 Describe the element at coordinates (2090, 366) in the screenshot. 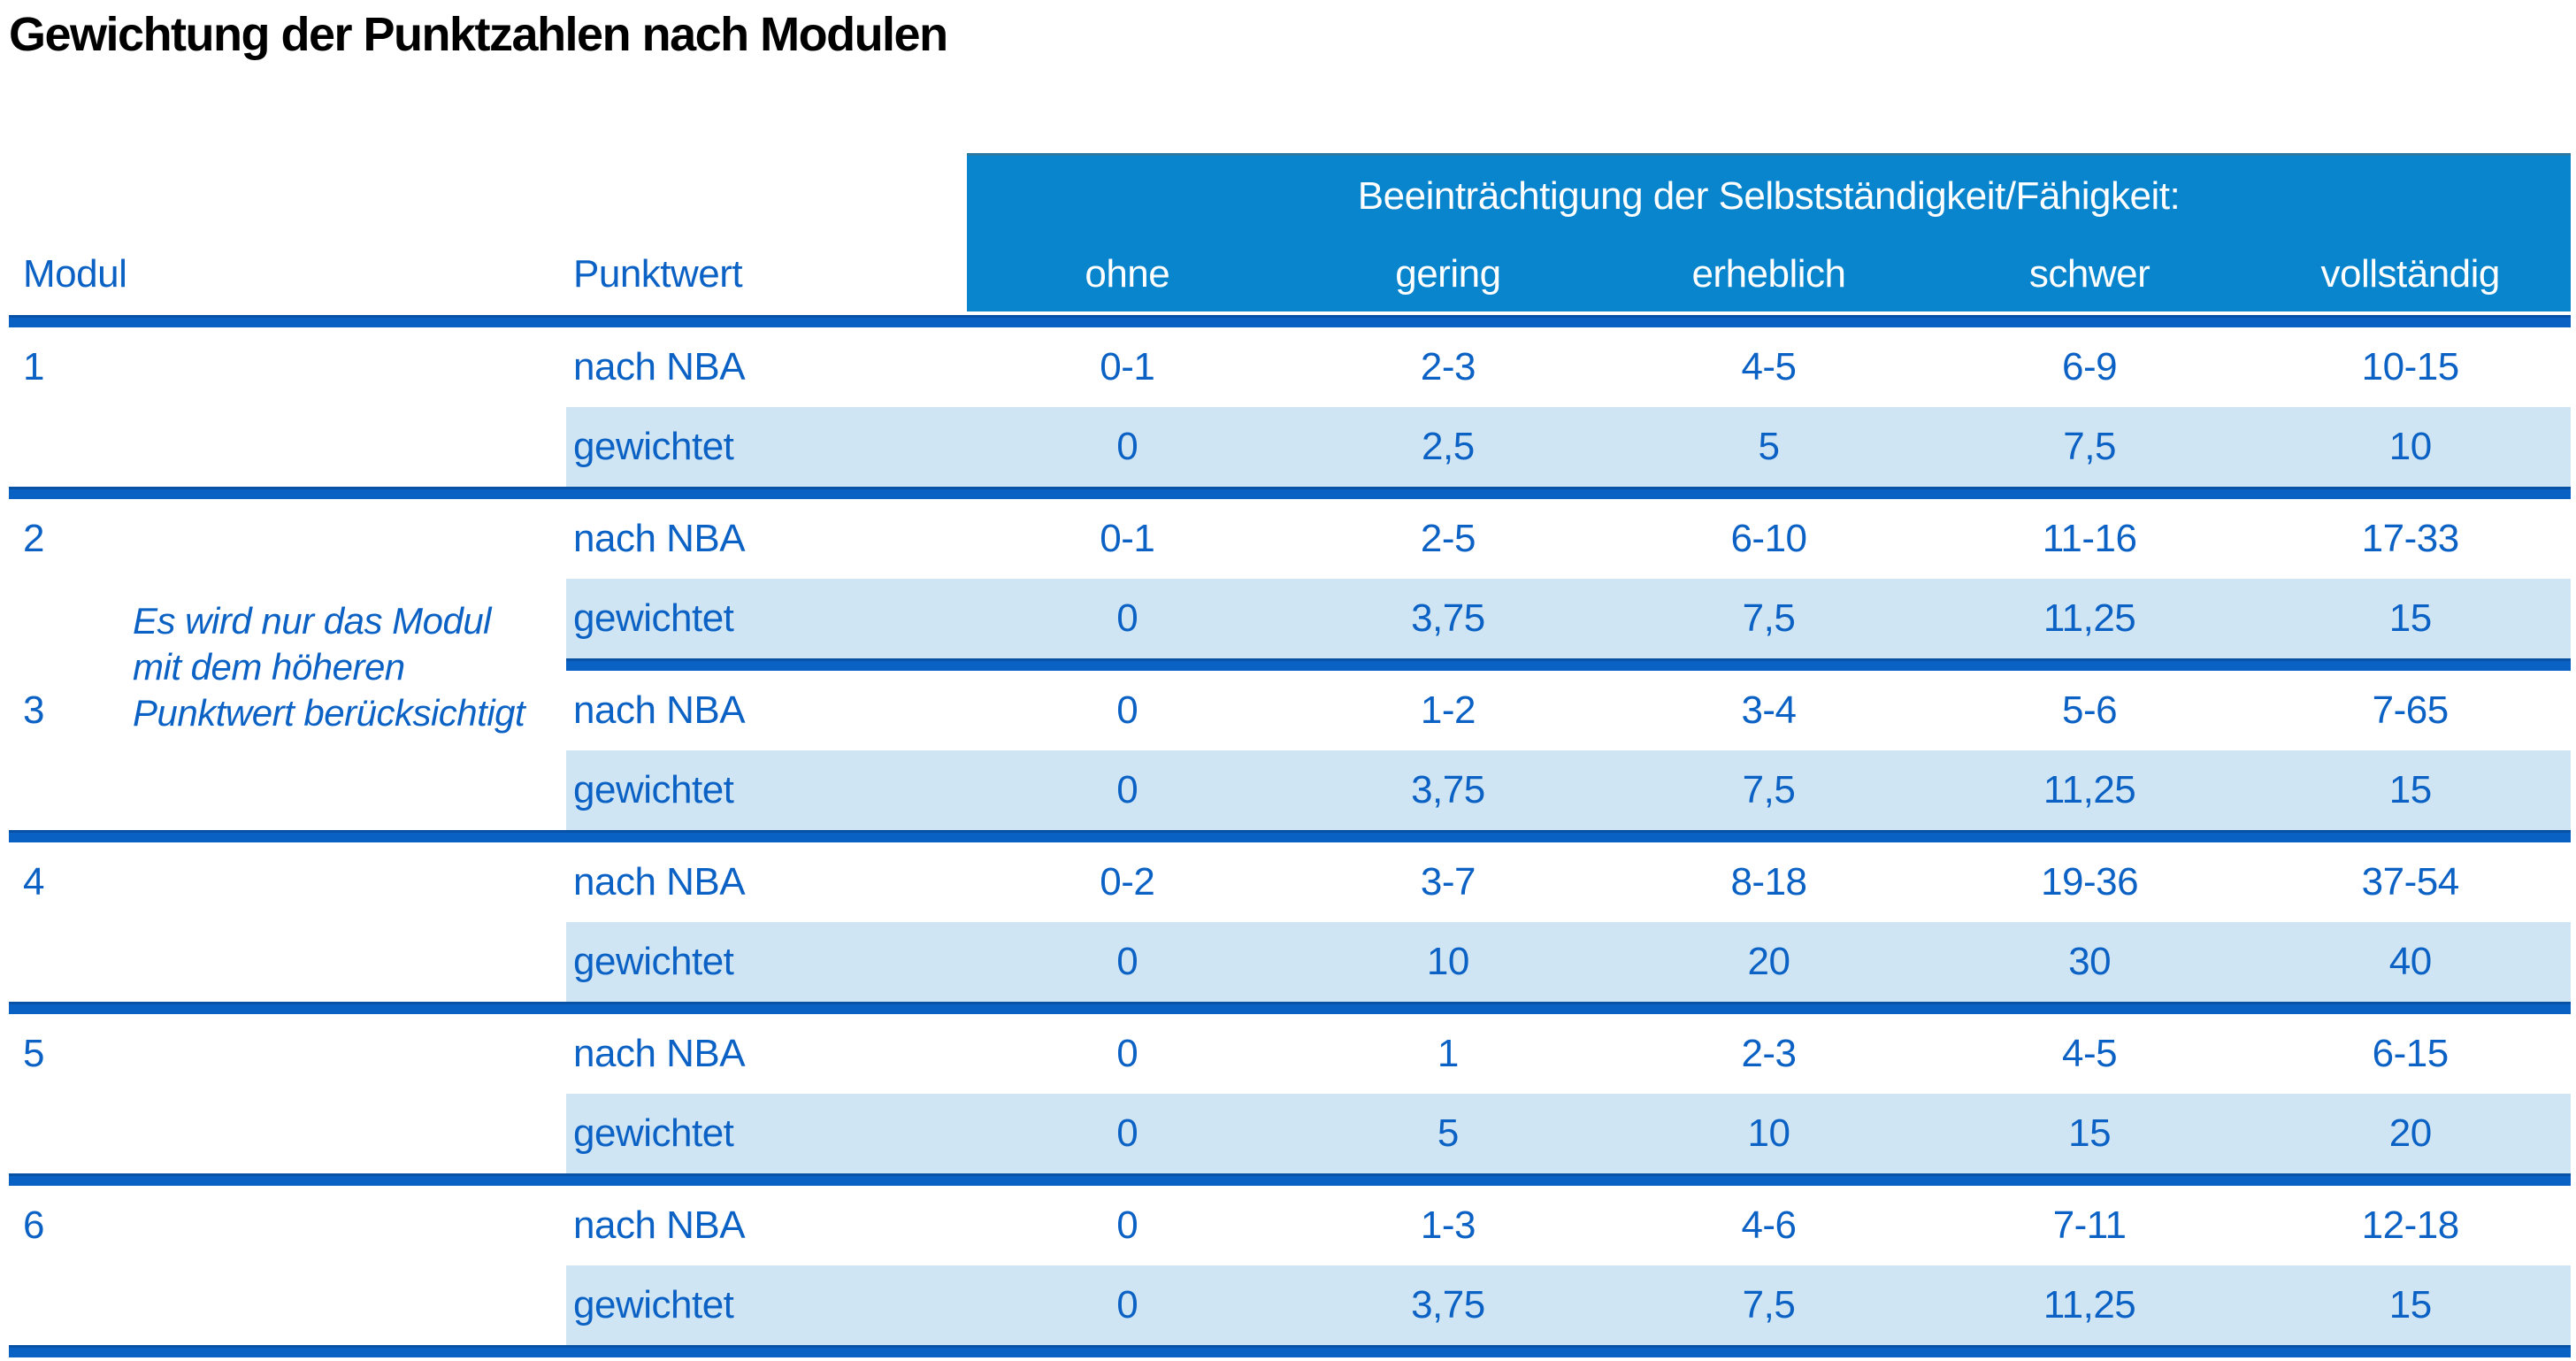

I see `score-cell: 6-9` at that location.